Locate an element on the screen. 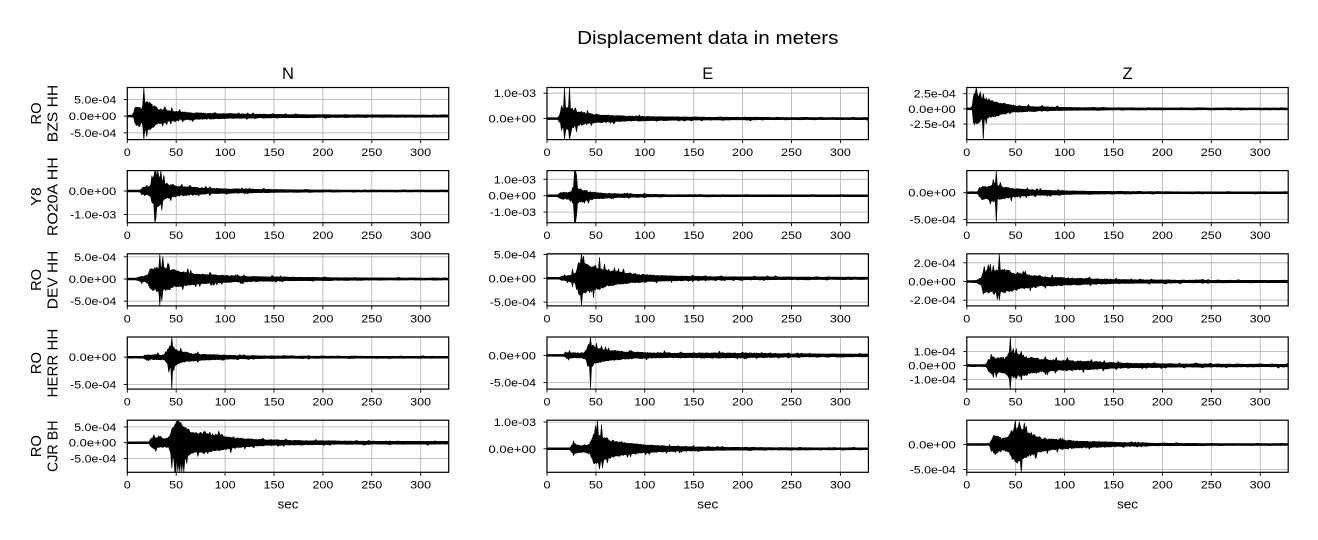  svg-text: BZS HH is located at coordinates (53, 113).